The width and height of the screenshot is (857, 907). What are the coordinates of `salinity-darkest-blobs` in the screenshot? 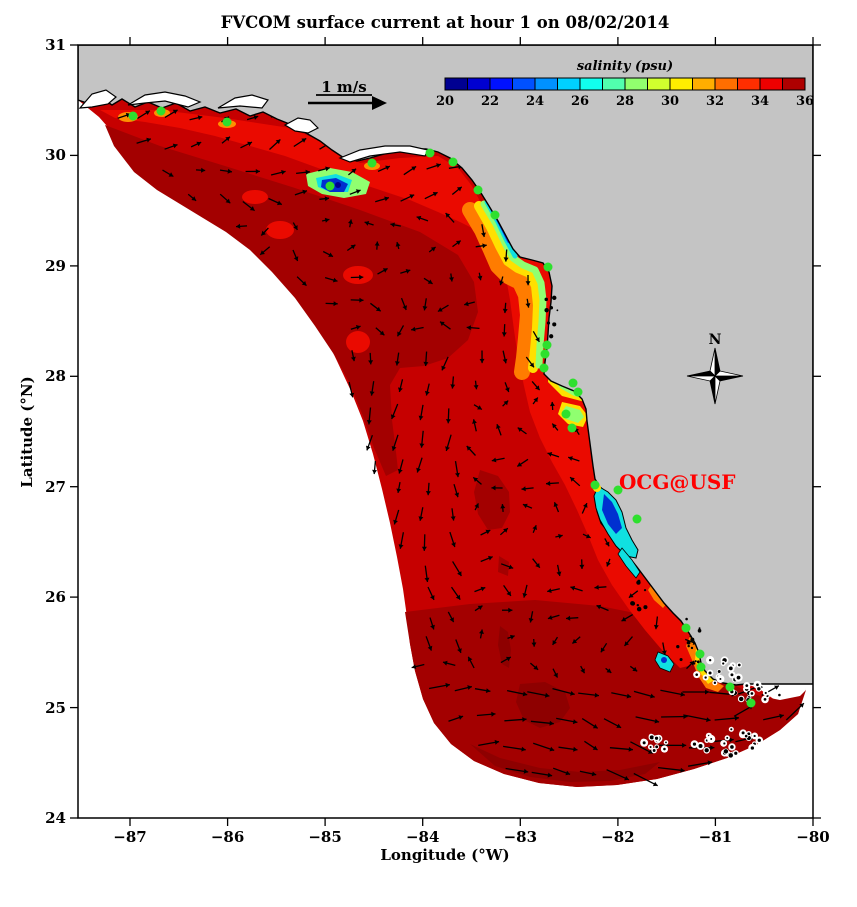 It's located at (565, 704).